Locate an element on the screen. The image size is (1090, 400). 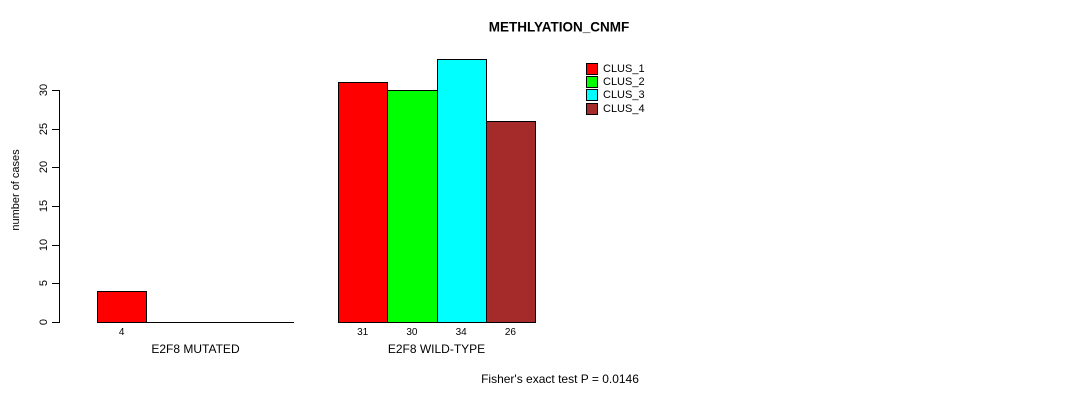
y-tick-label: 0 is located at coordinates (44, 322).